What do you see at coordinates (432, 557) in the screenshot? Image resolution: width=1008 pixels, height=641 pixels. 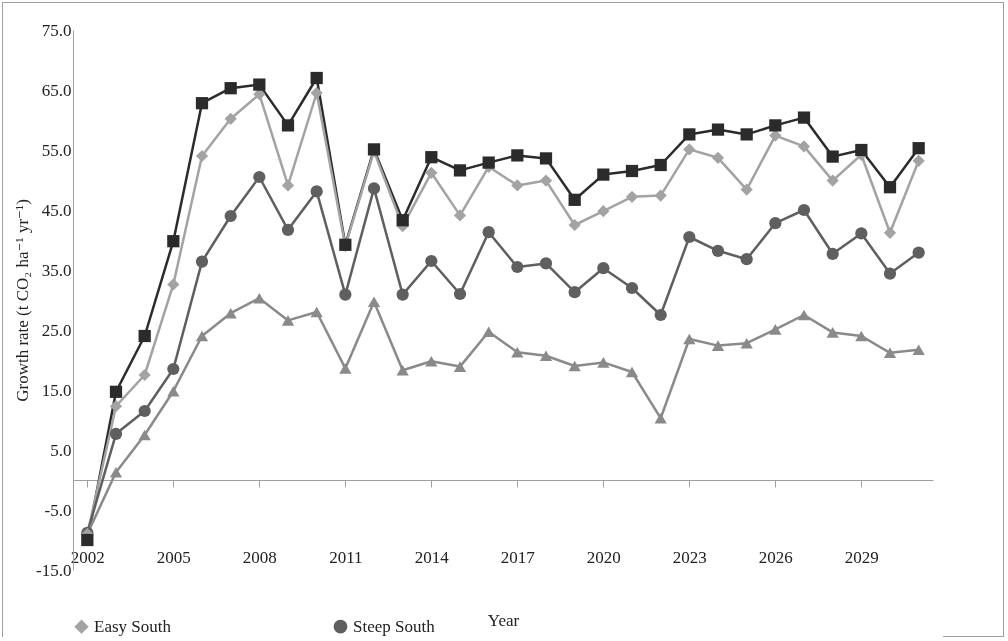 I see `x-tick-label: 2014` at bounding box center [432, 557].